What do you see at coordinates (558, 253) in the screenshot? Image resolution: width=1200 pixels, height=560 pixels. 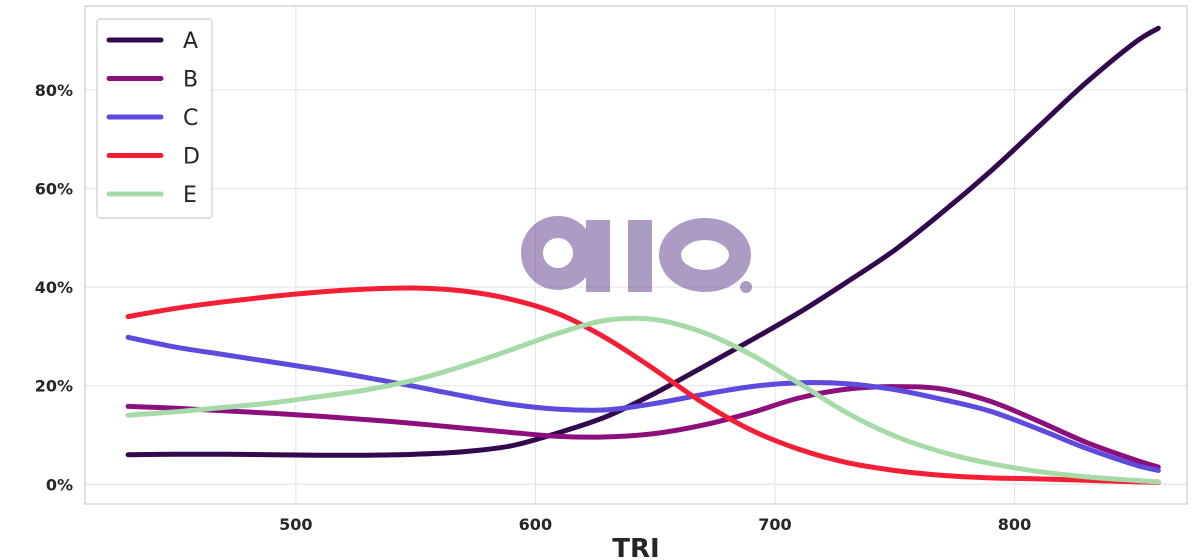 I see `watermark-letter-a-bowl` at bounding box center [558, 253].